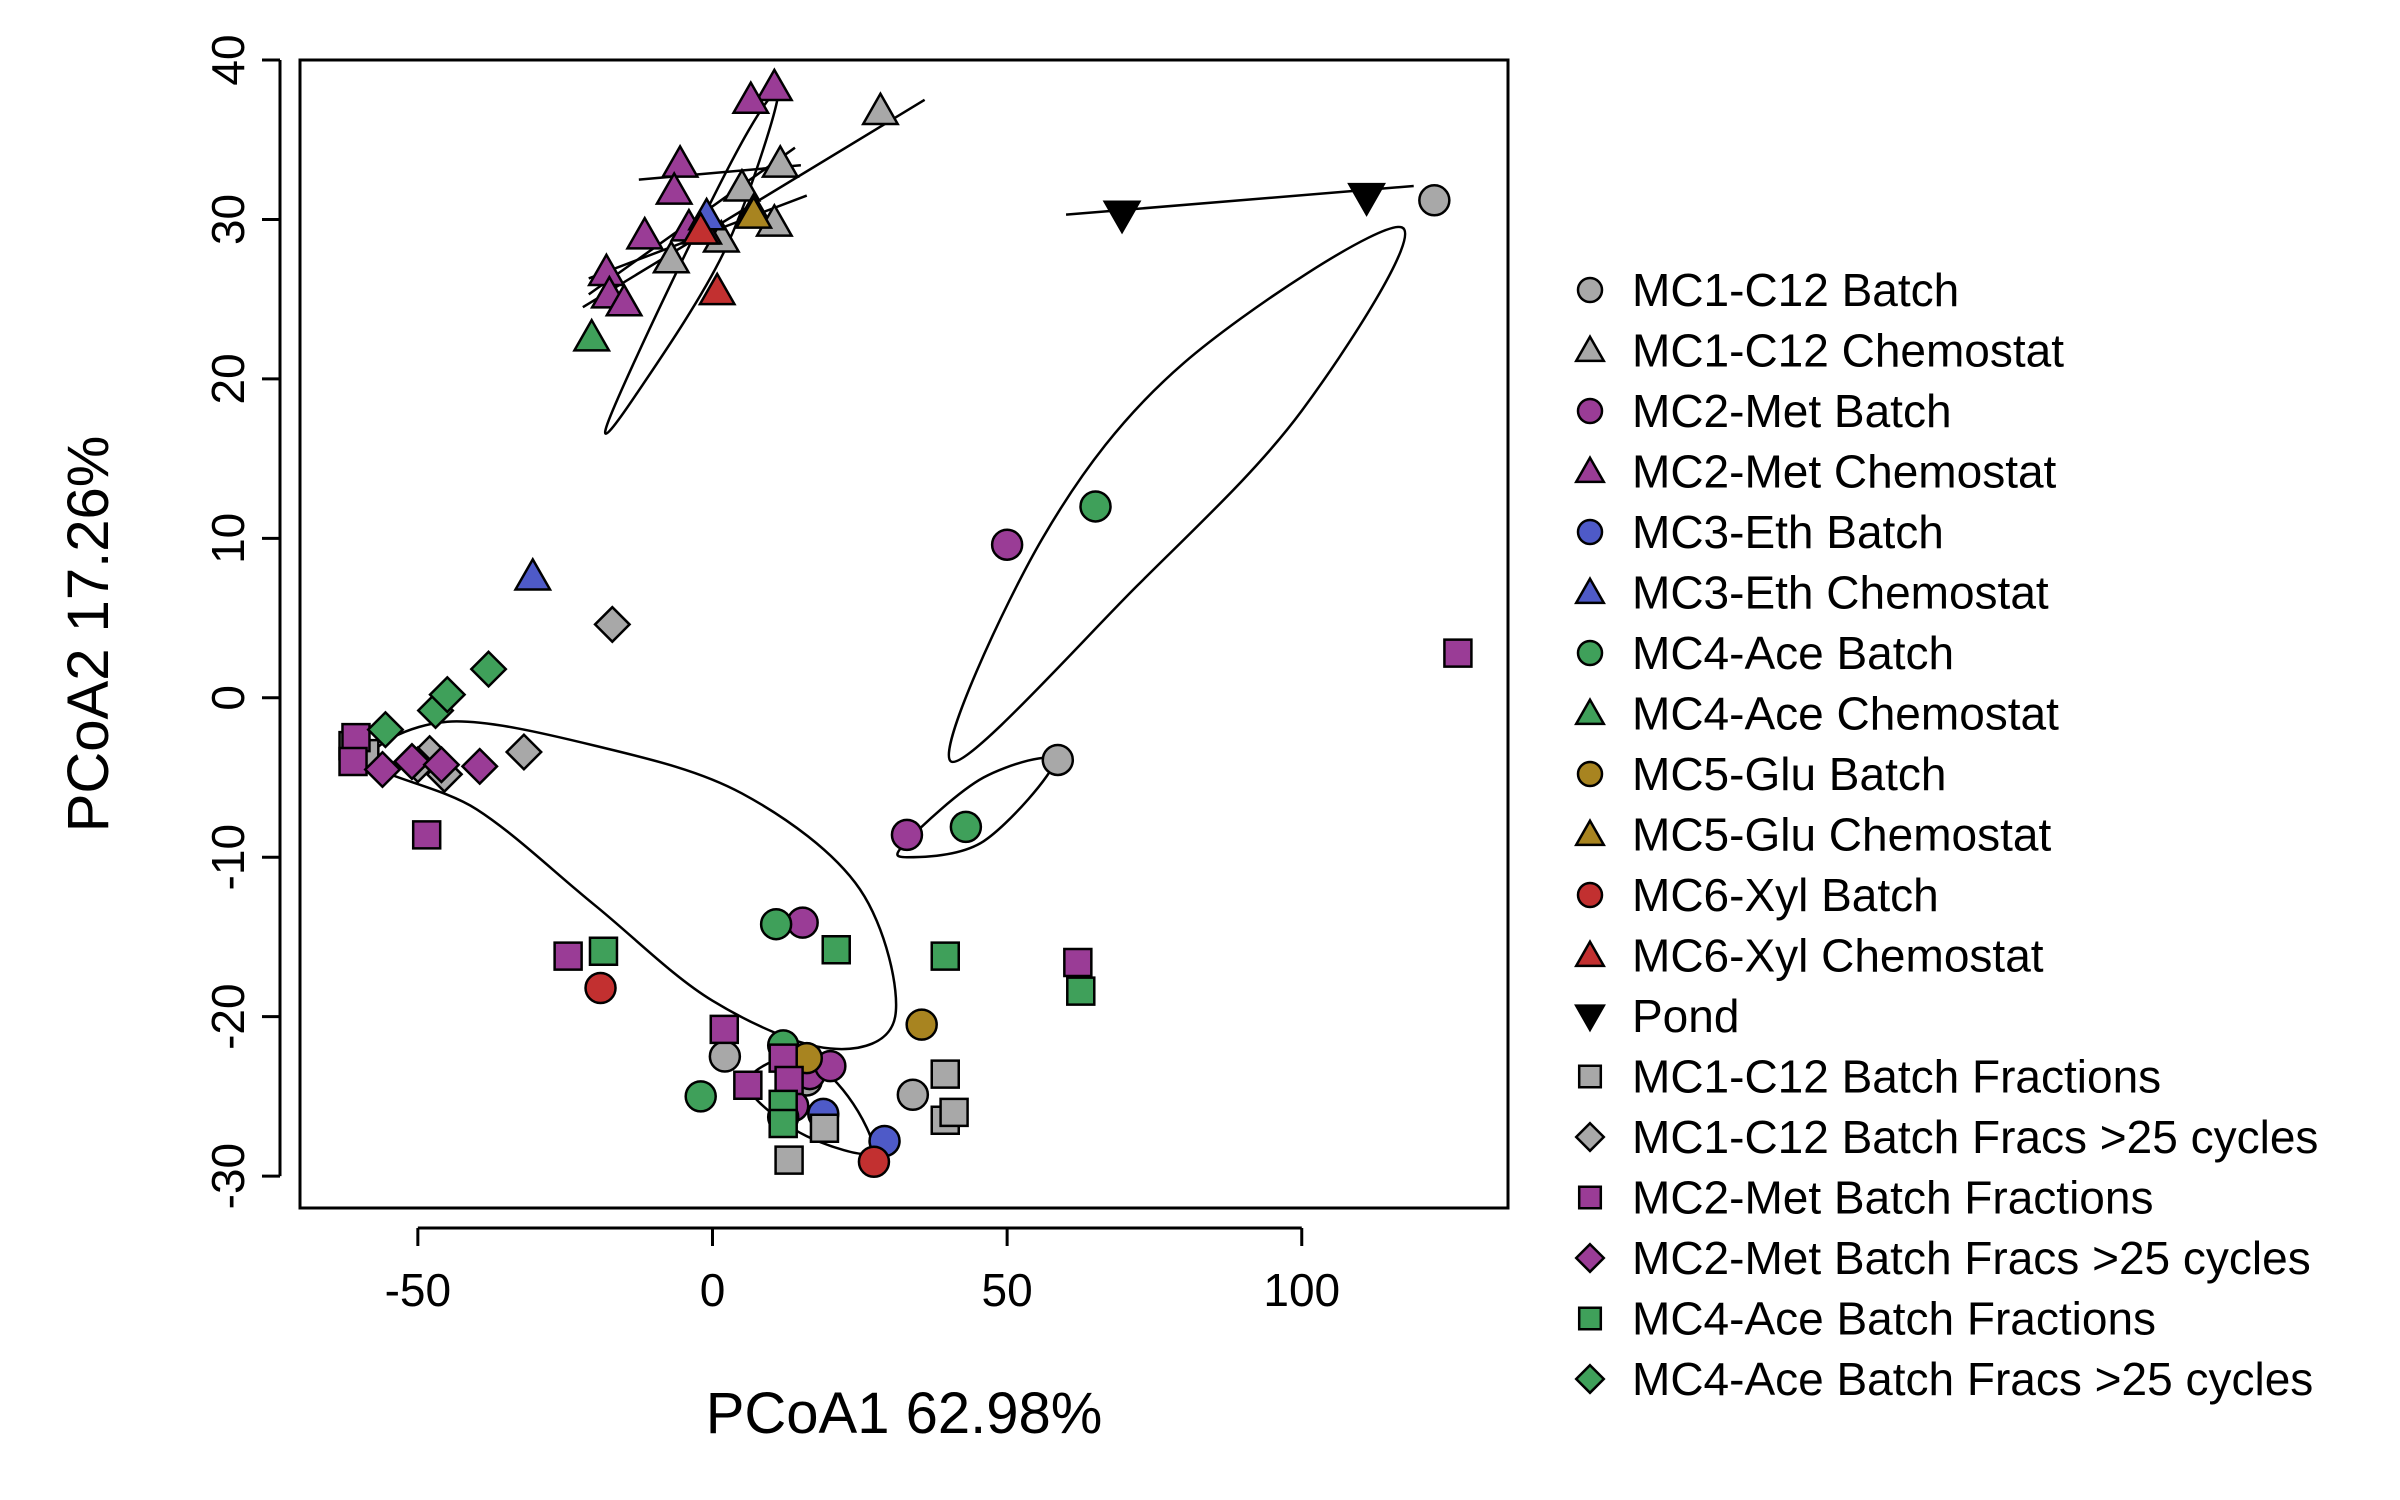  I want to click on legend-label-1: MC1-C12 Batch, so click(1795, 290).